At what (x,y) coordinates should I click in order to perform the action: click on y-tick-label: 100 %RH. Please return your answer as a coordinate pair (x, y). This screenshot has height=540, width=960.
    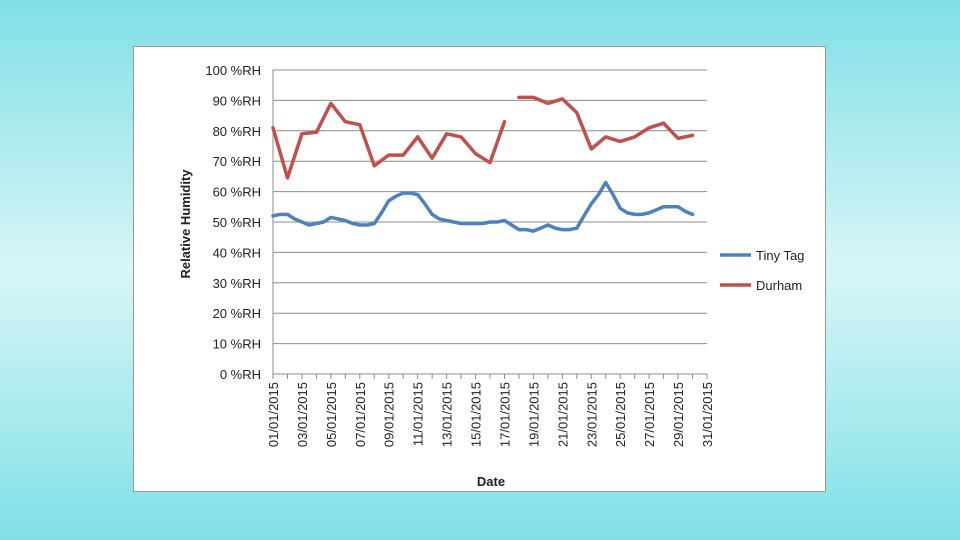
    Looking at the image, I should click on (233, 70).